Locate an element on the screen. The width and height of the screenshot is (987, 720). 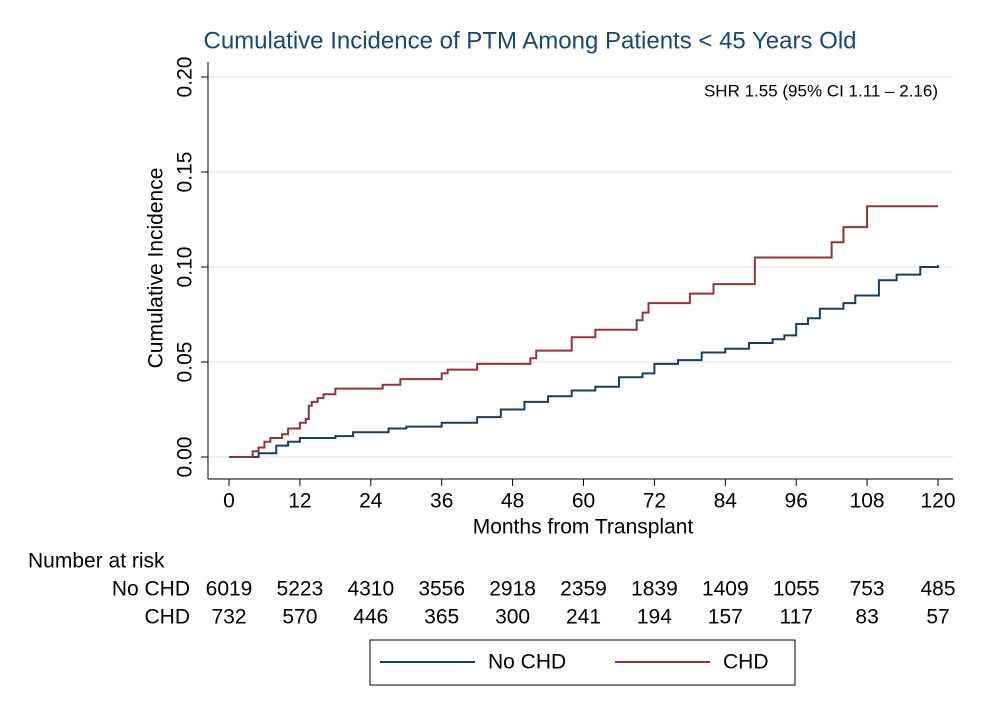
x-tick-label: 120 is located at coordinates (937, 501).